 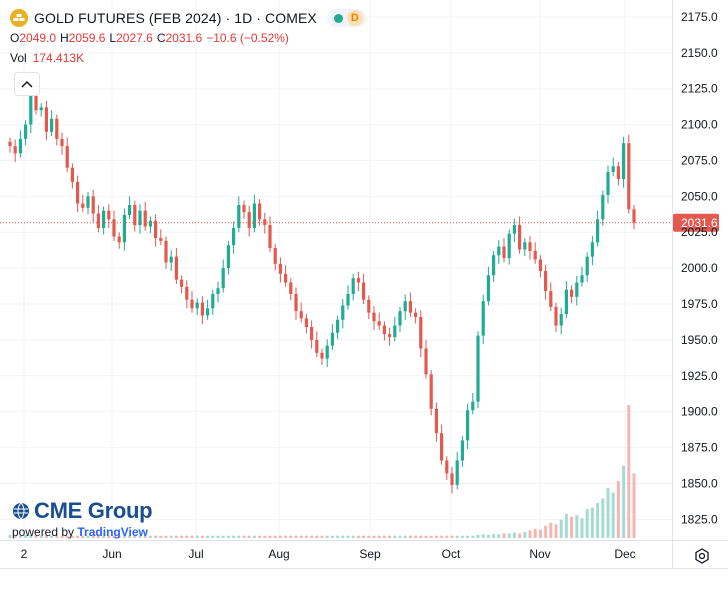 What do you see at coordinates (702, 556) in the screenshot?
I see `chart-settings-button` at bounding box center [702, 556].